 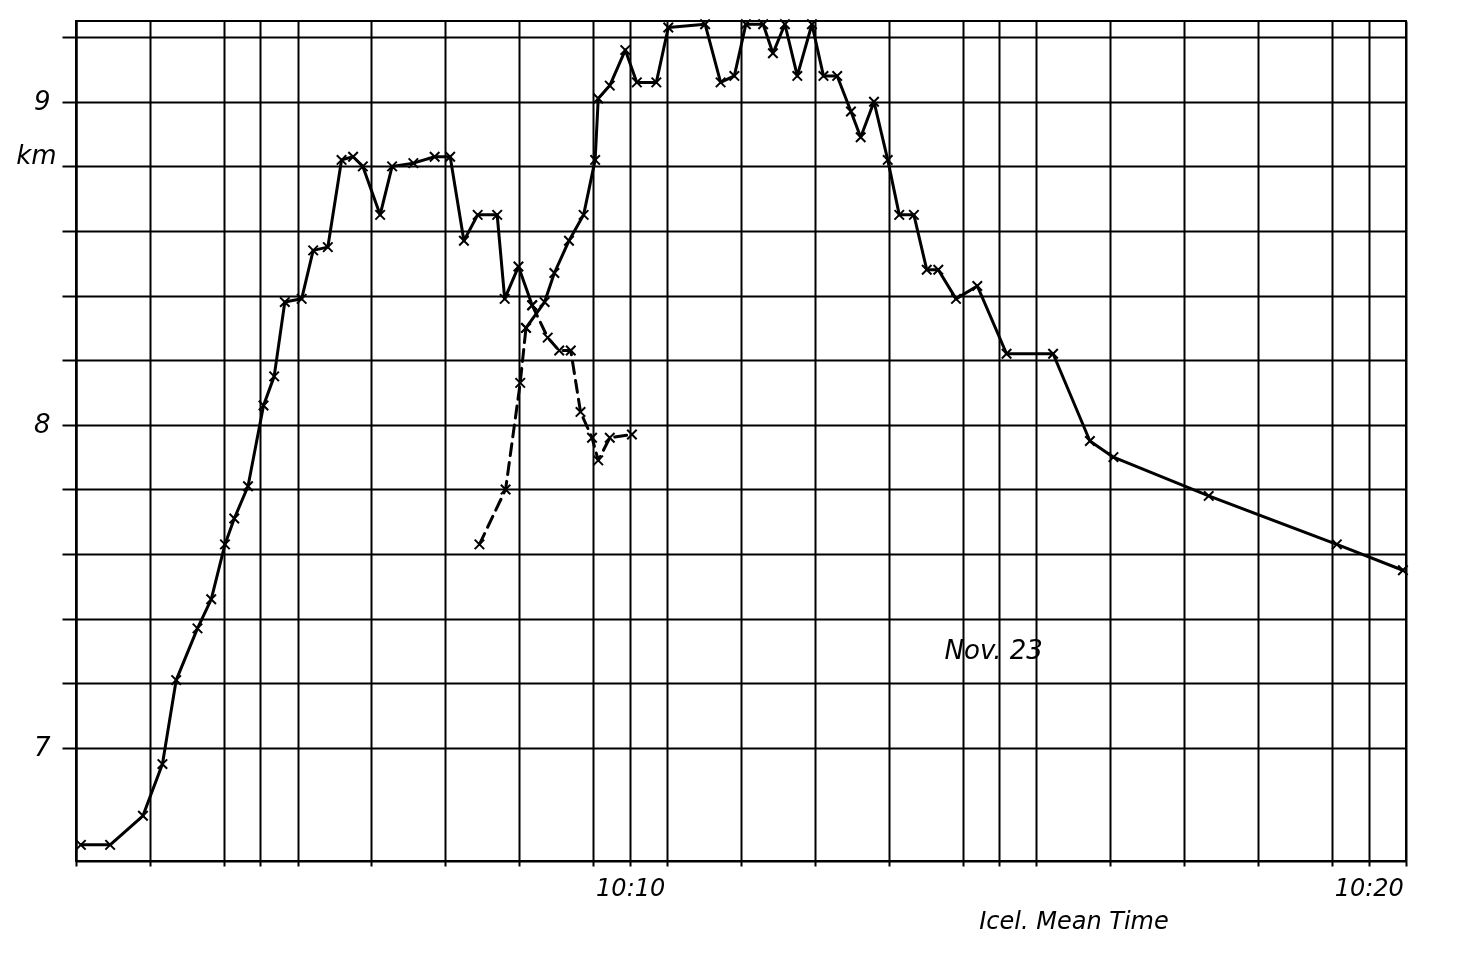 I want to click on x-tick-label: 10:10, so click(x=631, y=887).